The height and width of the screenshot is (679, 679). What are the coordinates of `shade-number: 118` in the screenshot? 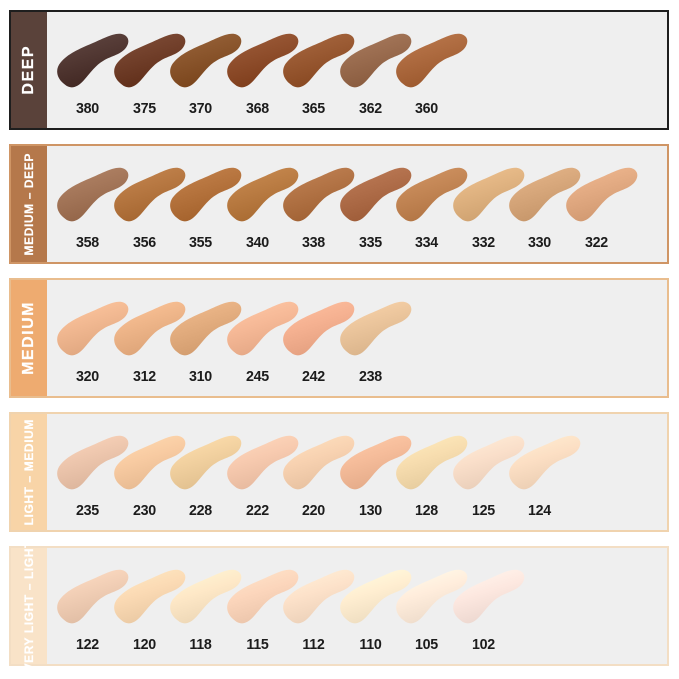 It's located at (200, 644).